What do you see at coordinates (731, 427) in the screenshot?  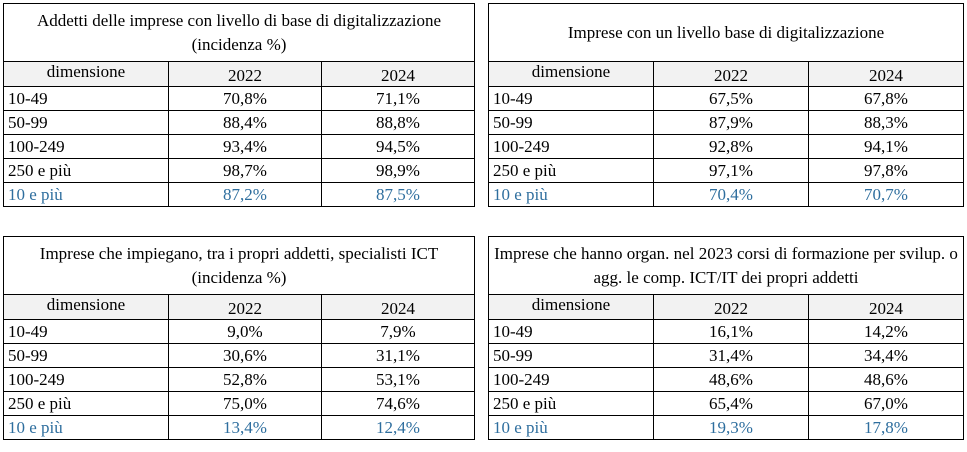 I see `value-2022: 19,3%` at bounding box center [731, 427].